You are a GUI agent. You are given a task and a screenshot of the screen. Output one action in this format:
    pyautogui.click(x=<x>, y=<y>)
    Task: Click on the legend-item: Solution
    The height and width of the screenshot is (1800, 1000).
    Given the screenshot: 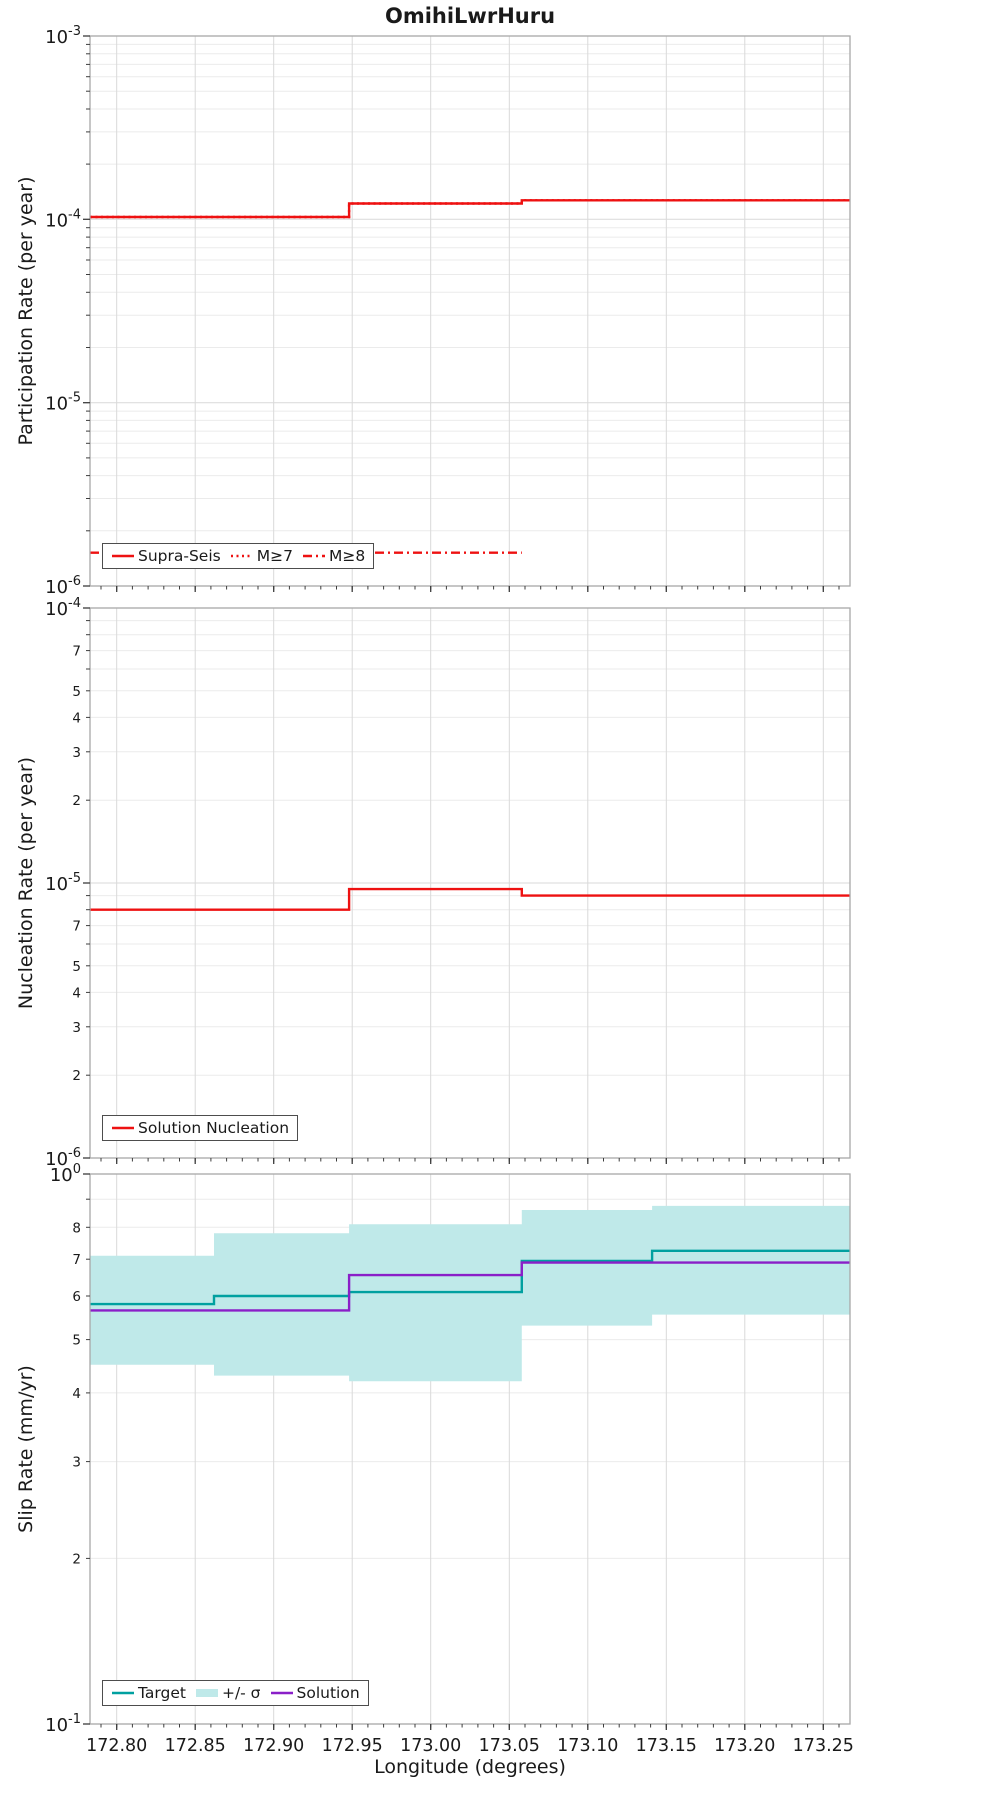 What is the action you would take?
    pyautogui.click(x=315, y=1693)
    